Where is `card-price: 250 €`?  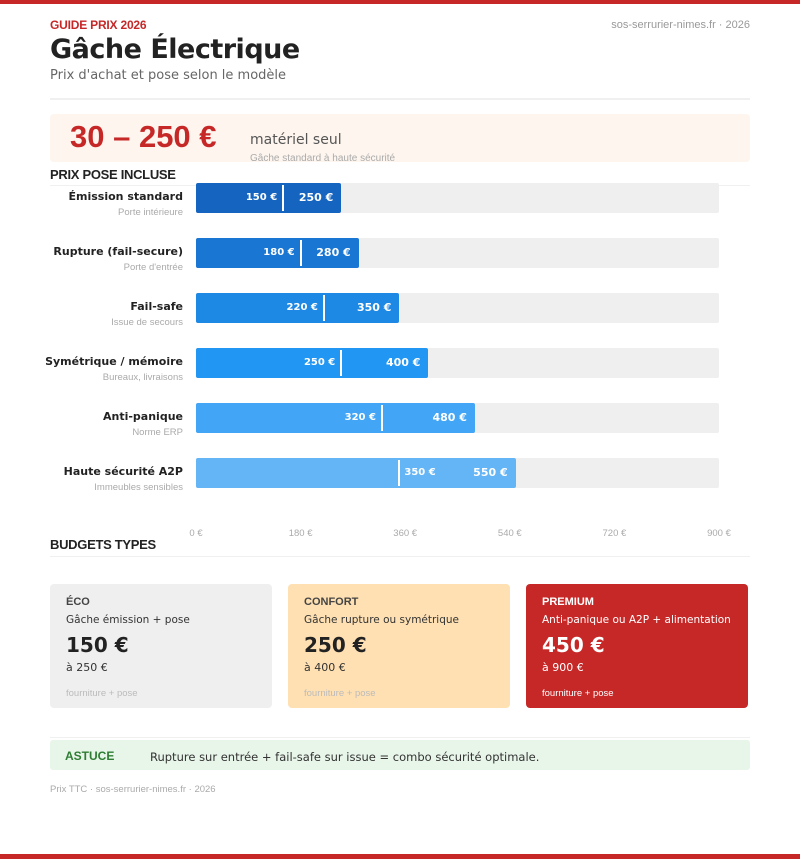 card-price: 250 € is located at coordinates (335, 645).